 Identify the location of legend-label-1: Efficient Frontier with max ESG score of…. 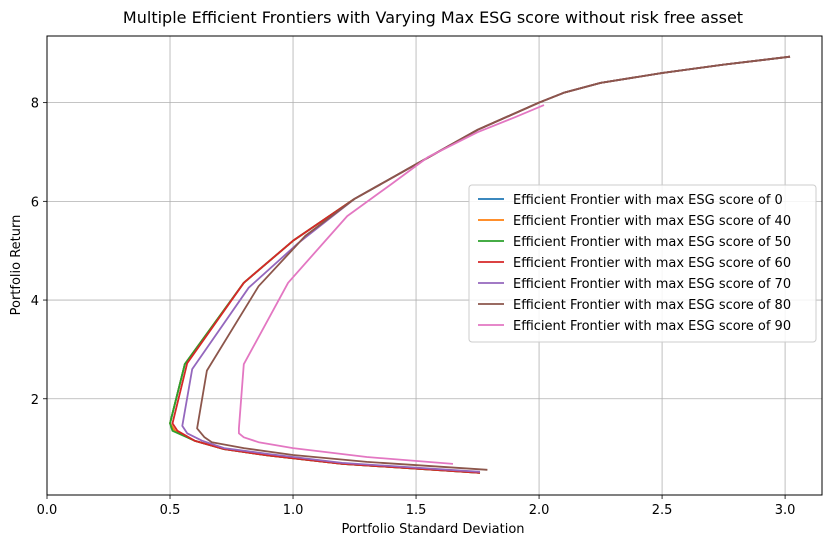
(652, 221).